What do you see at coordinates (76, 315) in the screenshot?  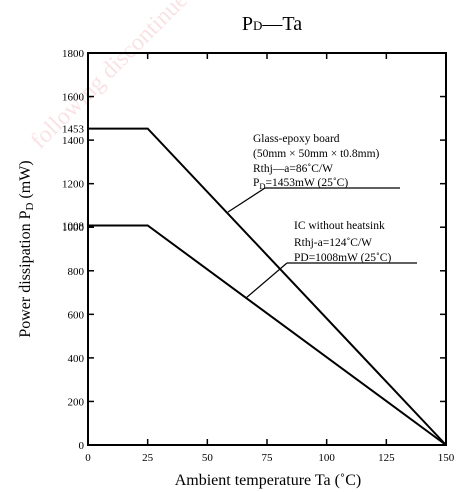 I see `y-tick-label: 600` at bounding box center [76, 315].